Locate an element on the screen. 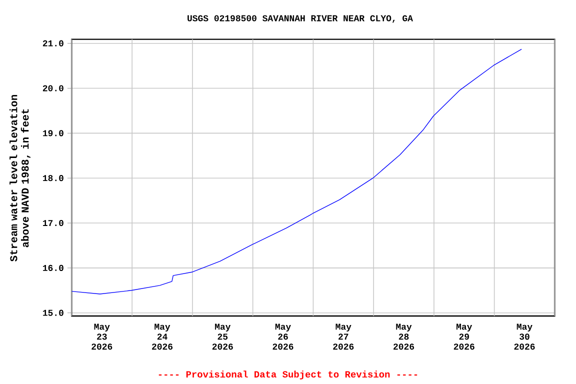  y-tick-label: 21.0 is located at coordinates (53, 43).